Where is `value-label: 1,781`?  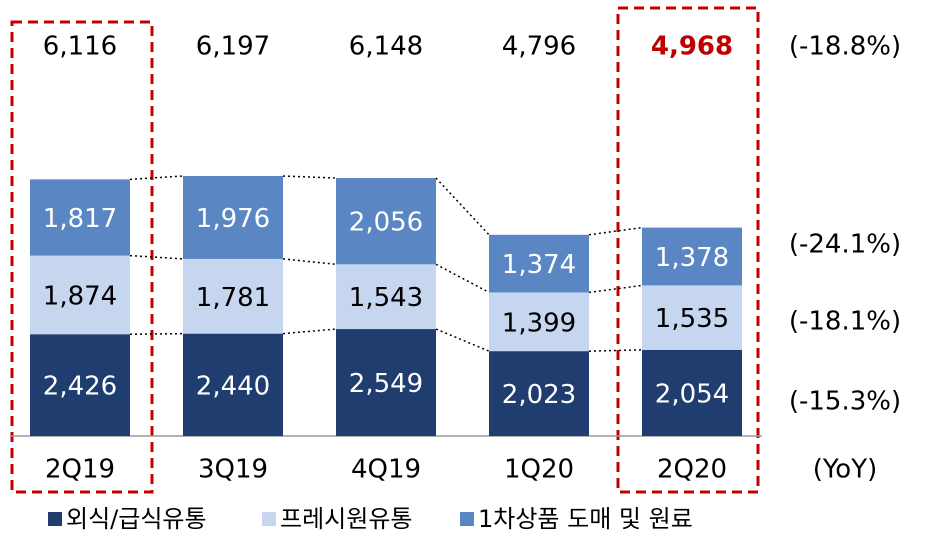
value-label: 1,781 is located at coordinates (233, 298).